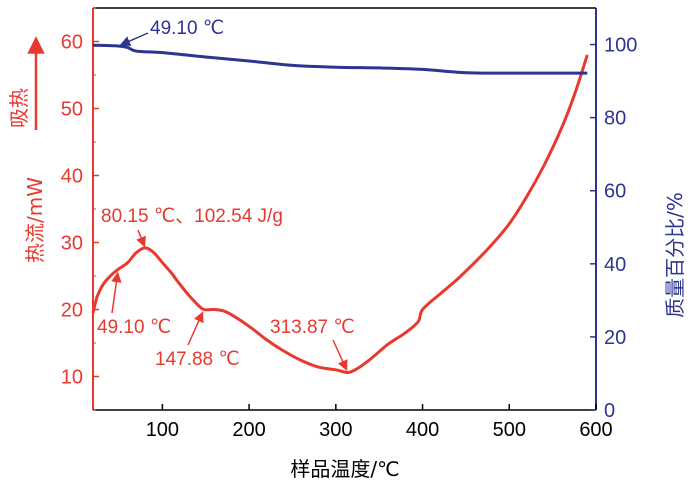  What do you see at coordinates (192, 216) in the screenshot?
I see `annotation-label: 80.15 ℃、102.54 J/g` at bounding box center [192, 216].